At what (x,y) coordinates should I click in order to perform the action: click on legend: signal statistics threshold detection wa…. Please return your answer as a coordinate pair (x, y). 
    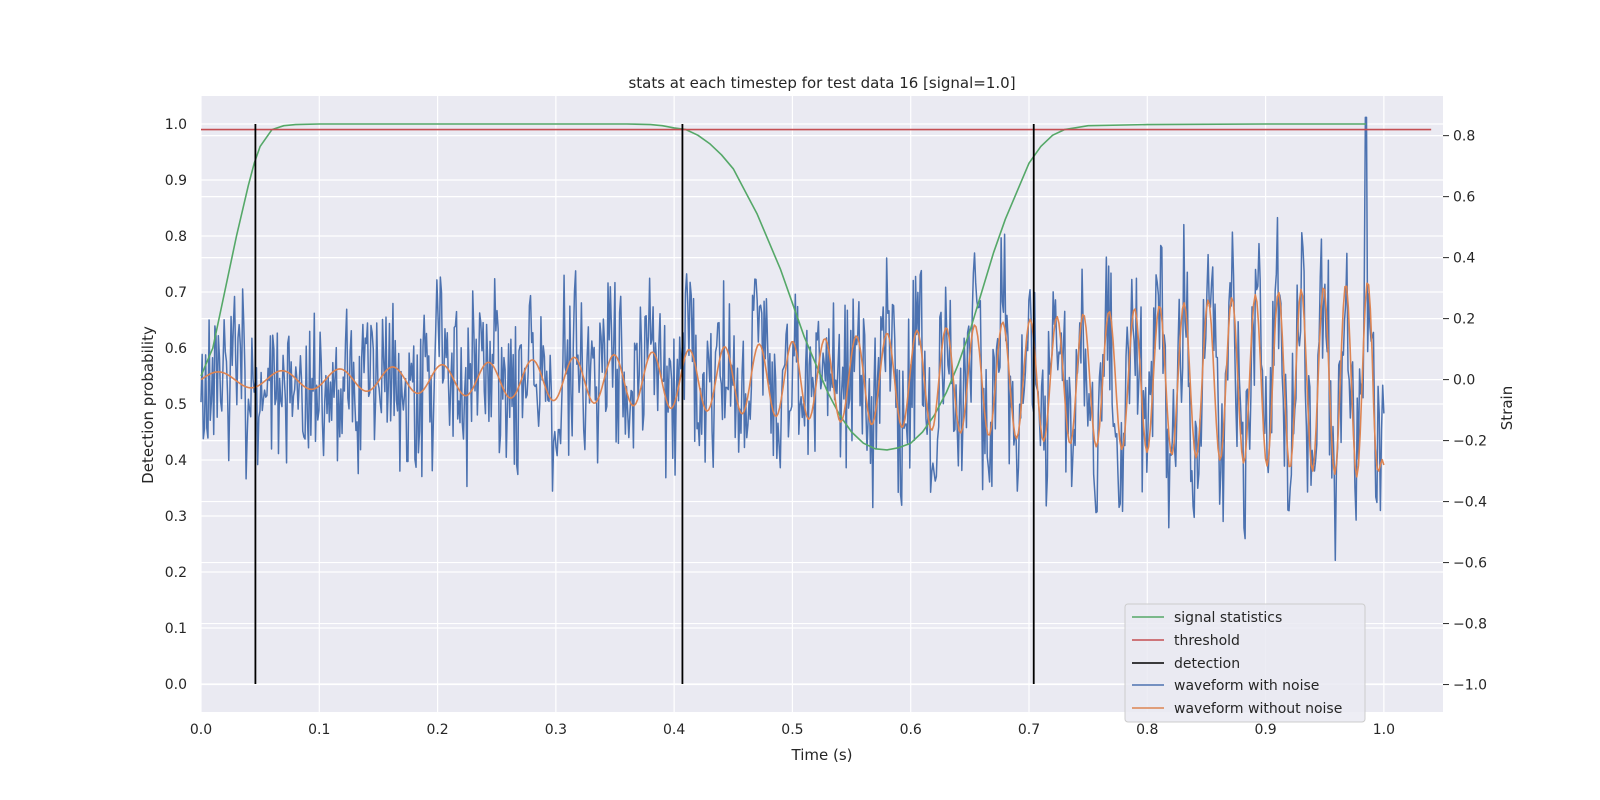
    Looking at the image, I should click on (1245, 663).